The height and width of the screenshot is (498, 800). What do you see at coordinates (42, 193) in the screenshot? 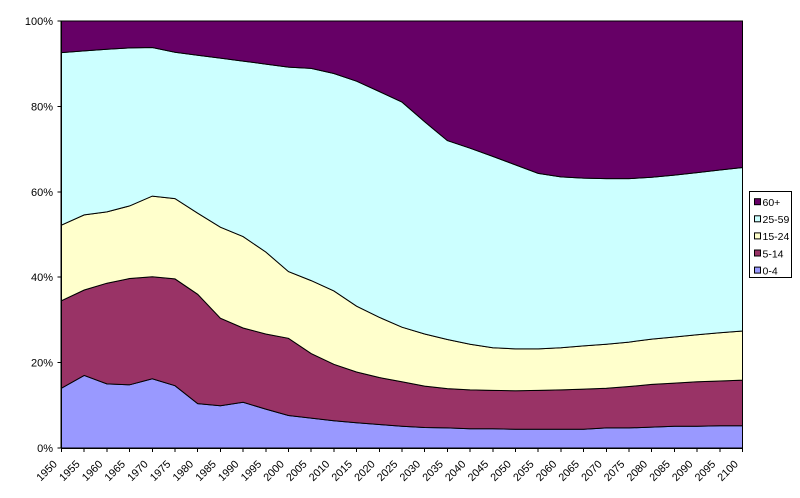
I see `svg-text: 60%` at bounding box center [42, 193].